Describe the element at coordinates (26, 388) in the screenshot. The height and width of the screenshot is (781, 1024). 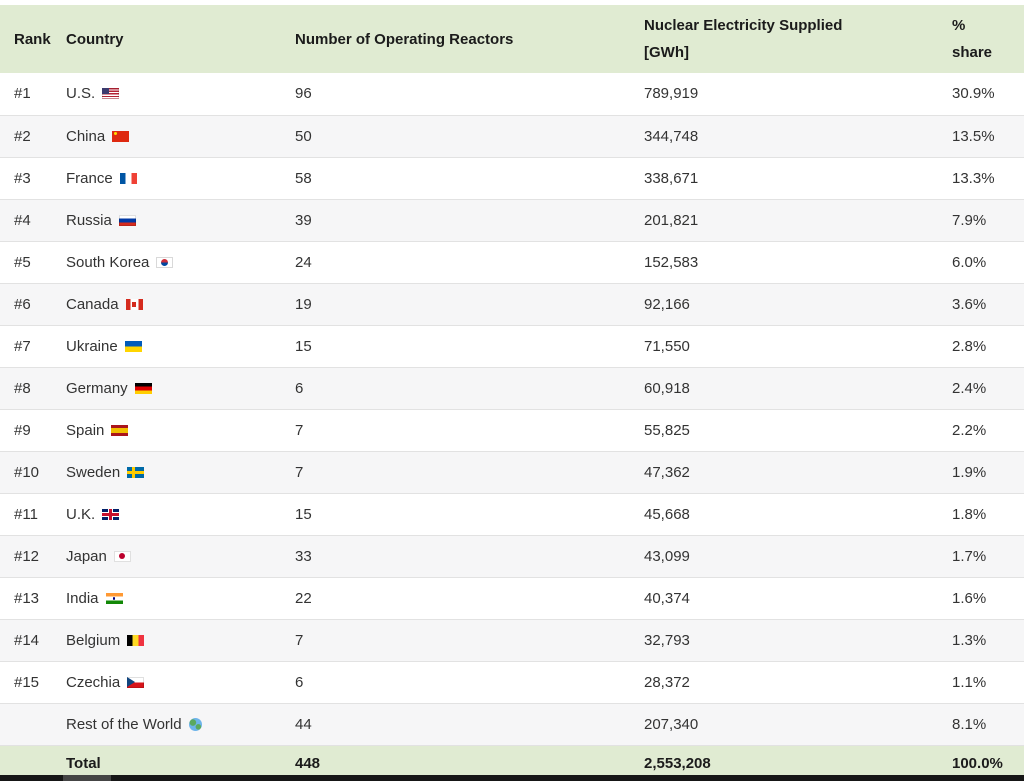
I see `rank-cell: #8` at that location.